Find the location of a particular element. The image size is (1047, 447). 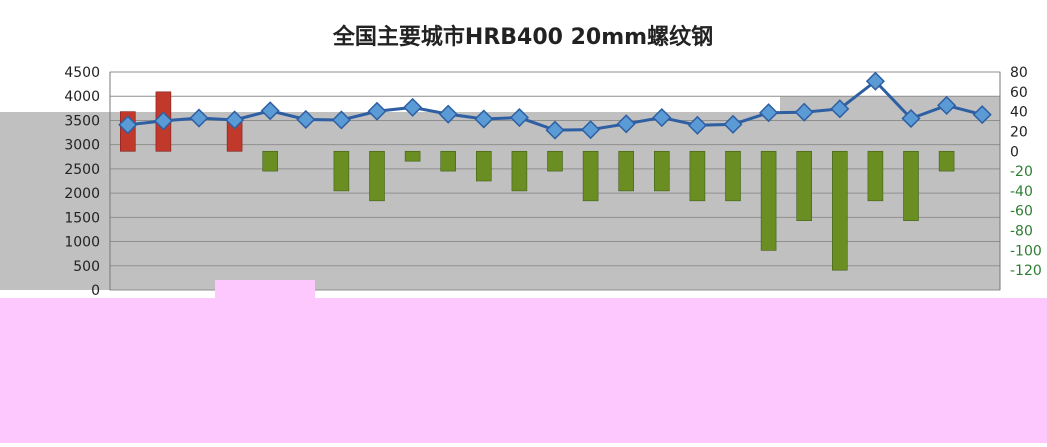

left-tick-label: 4500 is located at coordinates (82, 73).